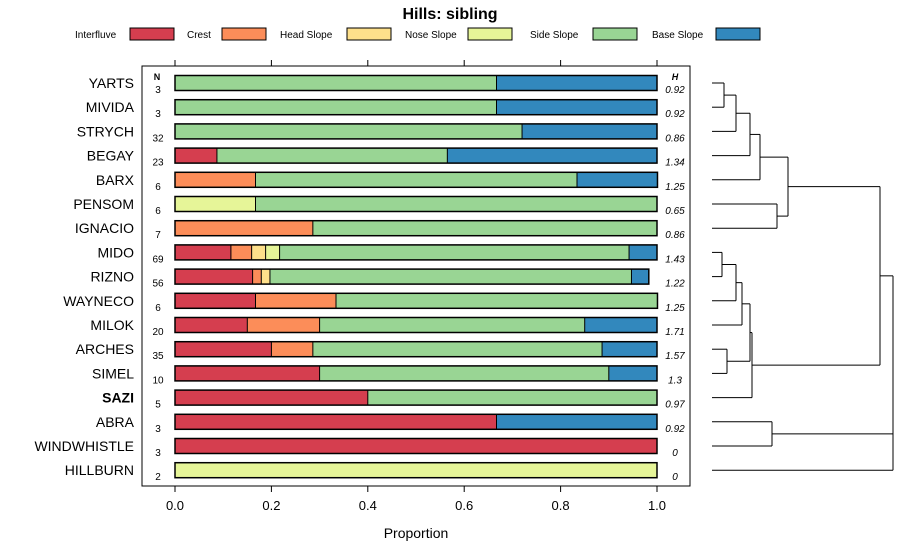 Image resolution: width=900 pixels, height=560 pixels. I want to click on row-n-value: 56, so click(158, 284).